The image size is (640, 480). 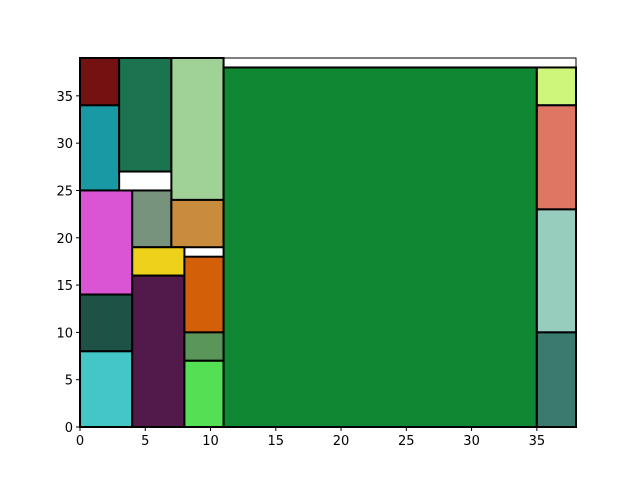 I want to click on x-axis: 0 5 10 15 20 25 30 35, so click(x=310, y=438).